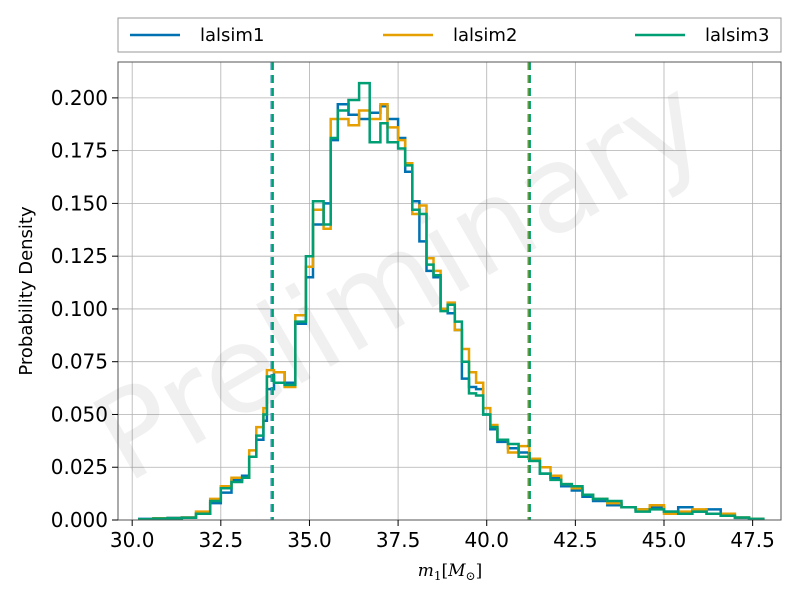  Describe the element at coordinates (79, 362) in the screenshot. I see `y-tick-label: 0.075` at that location.